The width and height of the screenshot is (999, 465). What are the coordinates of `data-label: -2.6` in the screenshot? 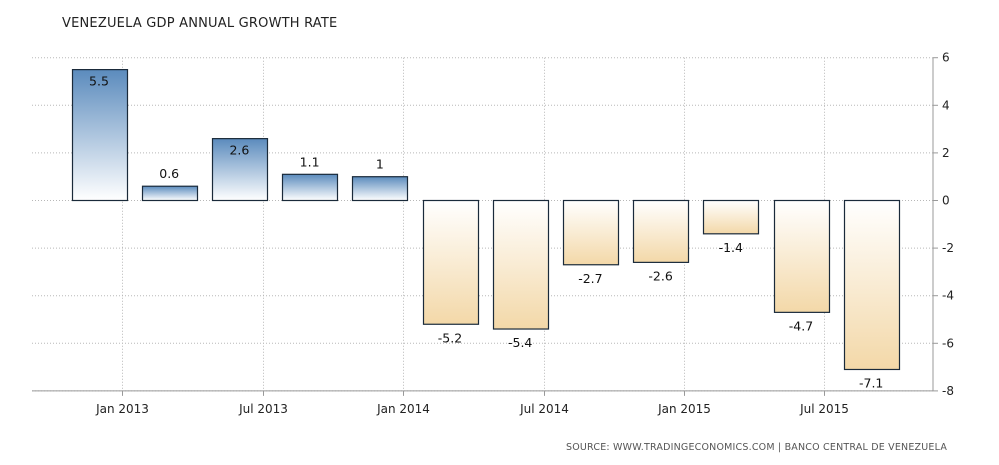 It's located at (660, 275).